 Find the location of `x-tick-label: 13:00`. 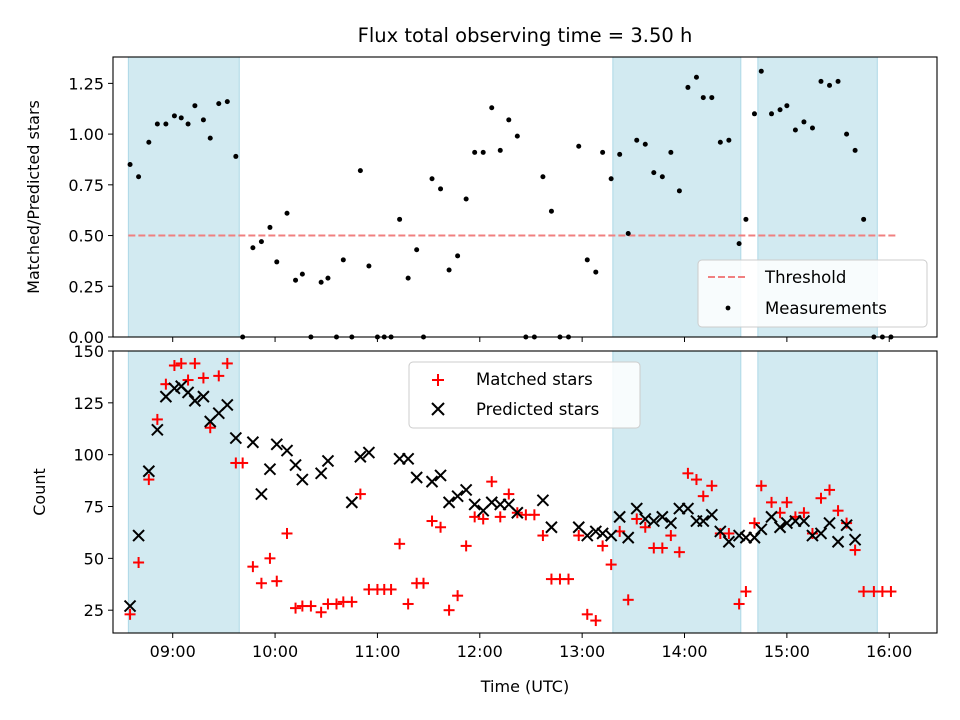

x-tick-label: 13:00 is located at coordinates (582, 651).